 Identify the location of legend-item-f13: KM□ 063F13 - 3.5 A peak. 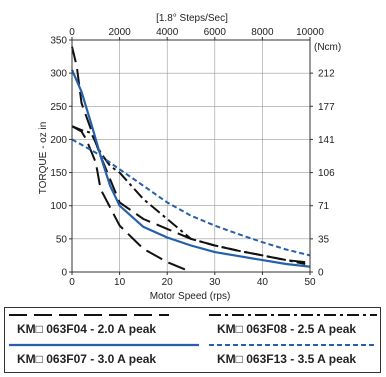
(286, 359).